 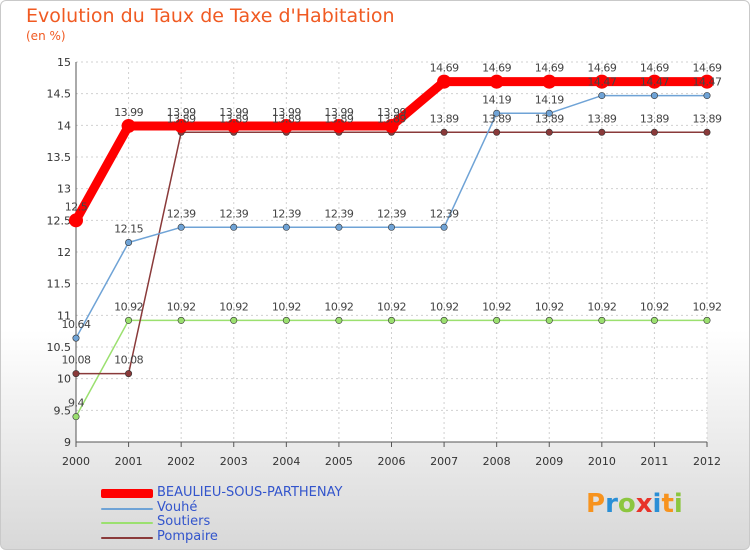 What do you see at coordinates (286, 461) in the screenshot?
I see `x-tick-label: 2004` at bounding box center [286, 461].